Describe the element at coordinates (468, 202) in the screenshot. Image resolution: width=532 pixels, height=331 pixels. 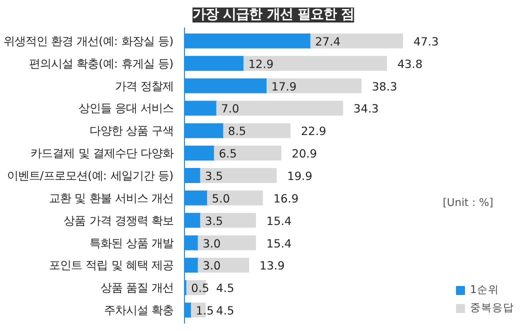
I see `text: [Unit : %]` at that location.